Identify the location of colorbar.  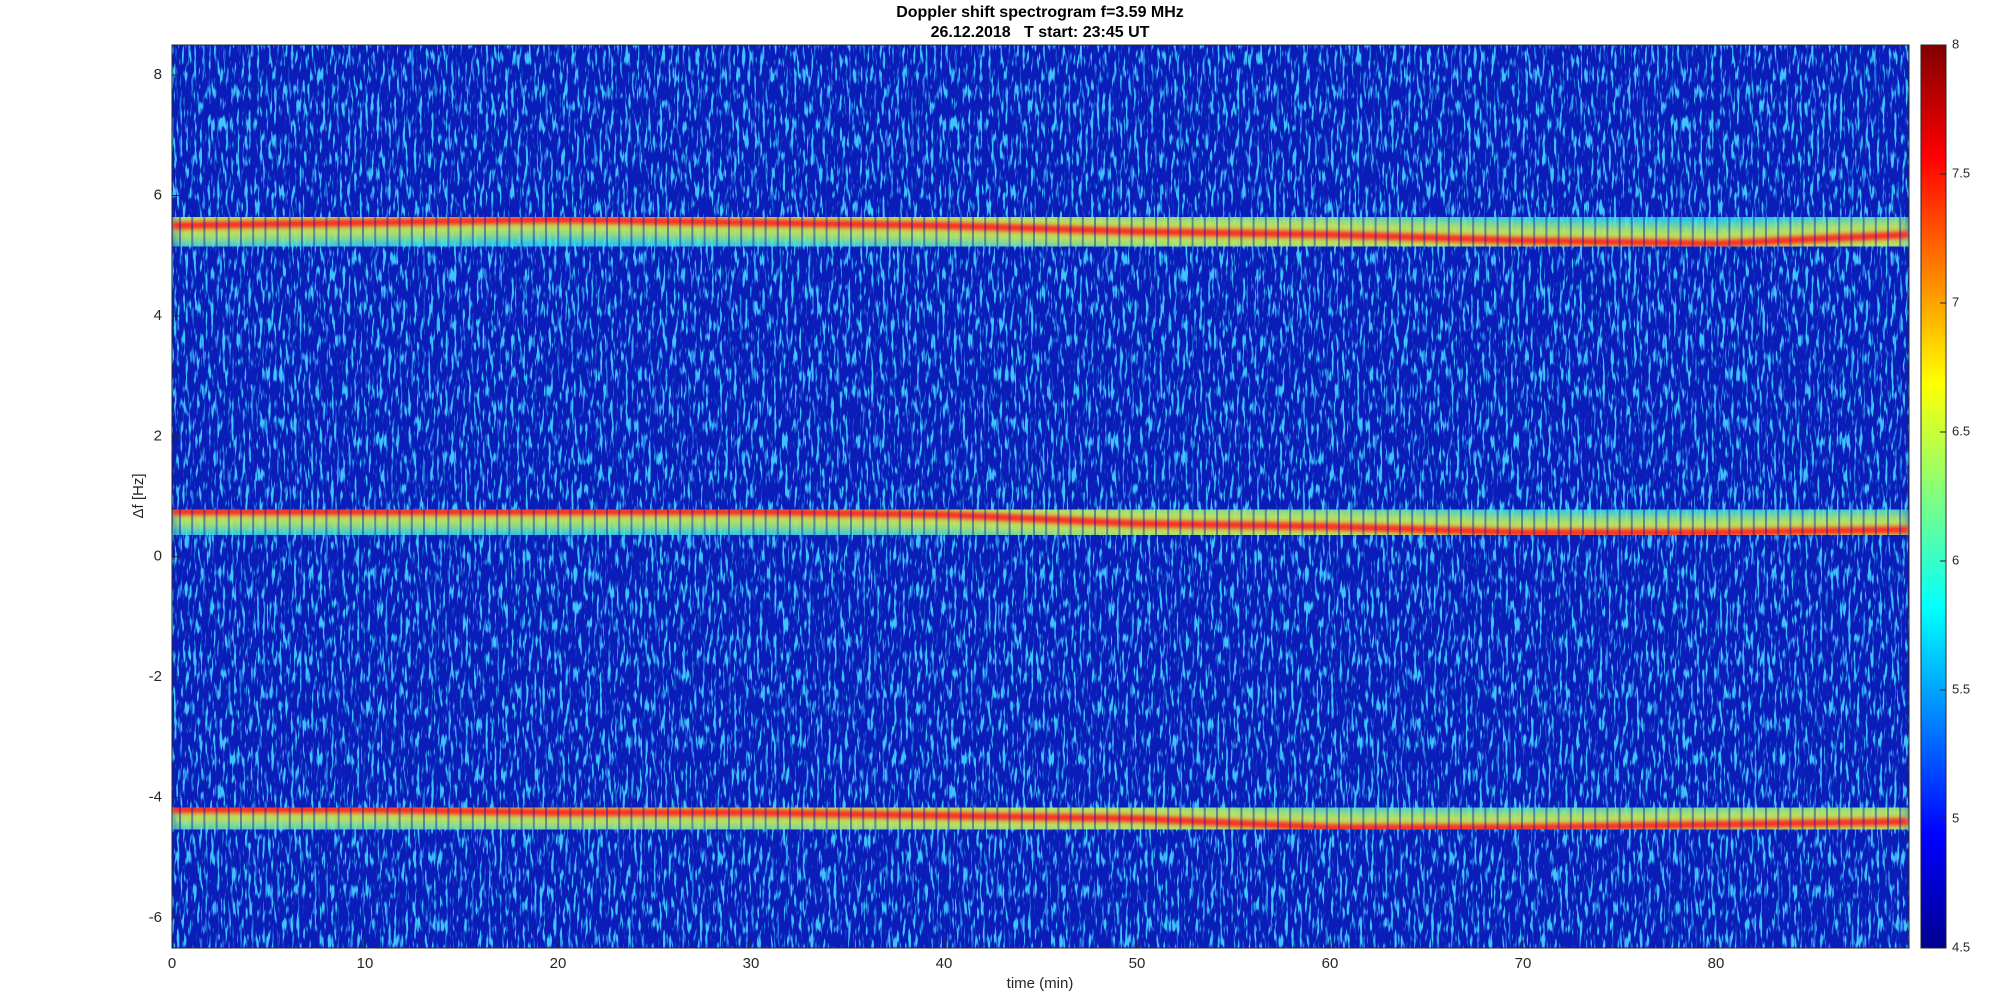
(1933, 496).